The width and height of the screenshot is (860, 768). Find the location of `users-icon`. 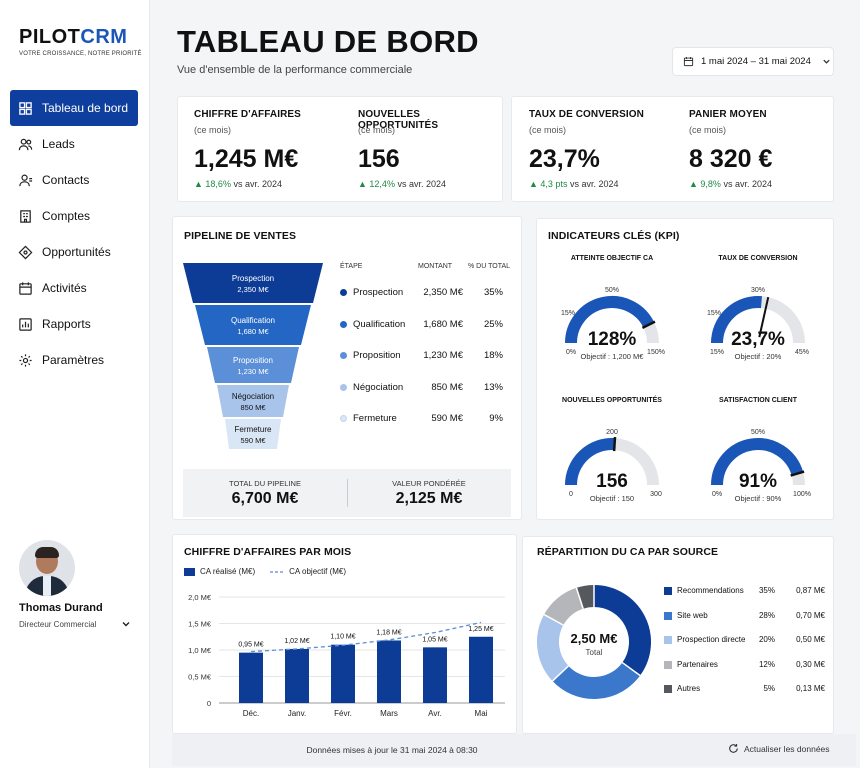

users-icon is located at coordinates (25, 144).